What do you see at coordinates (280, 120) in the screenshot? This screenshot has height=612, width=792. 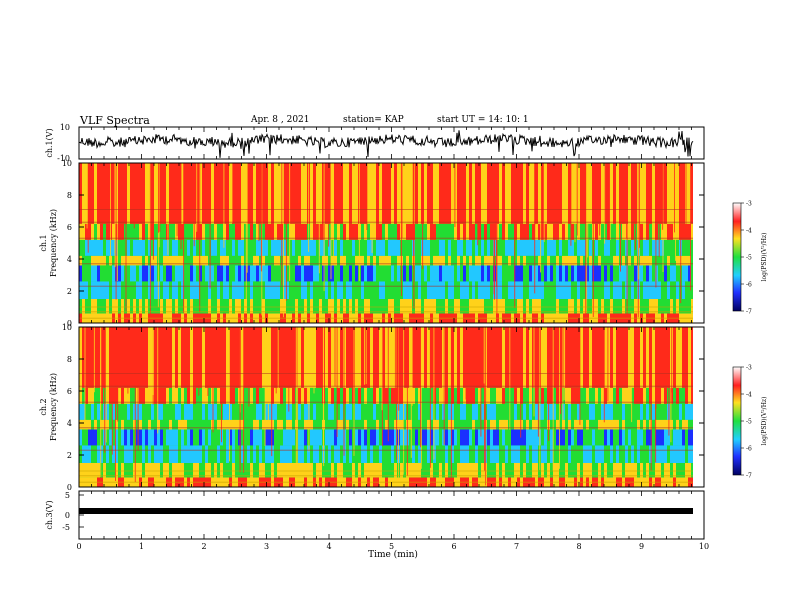 I see `date-label: Apr. 8 , 2021` at bounding box center [280, 120].